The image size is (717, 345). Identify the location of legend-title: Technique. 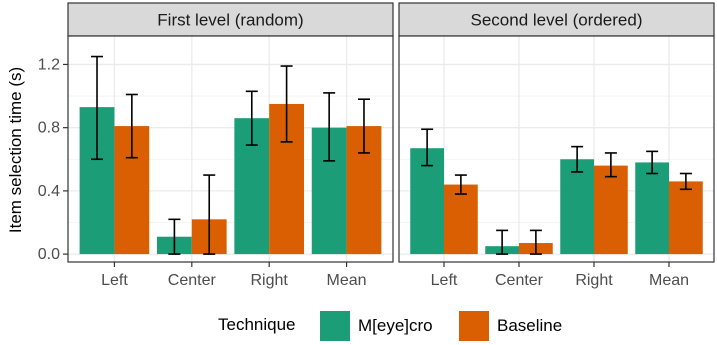
(257, 324).